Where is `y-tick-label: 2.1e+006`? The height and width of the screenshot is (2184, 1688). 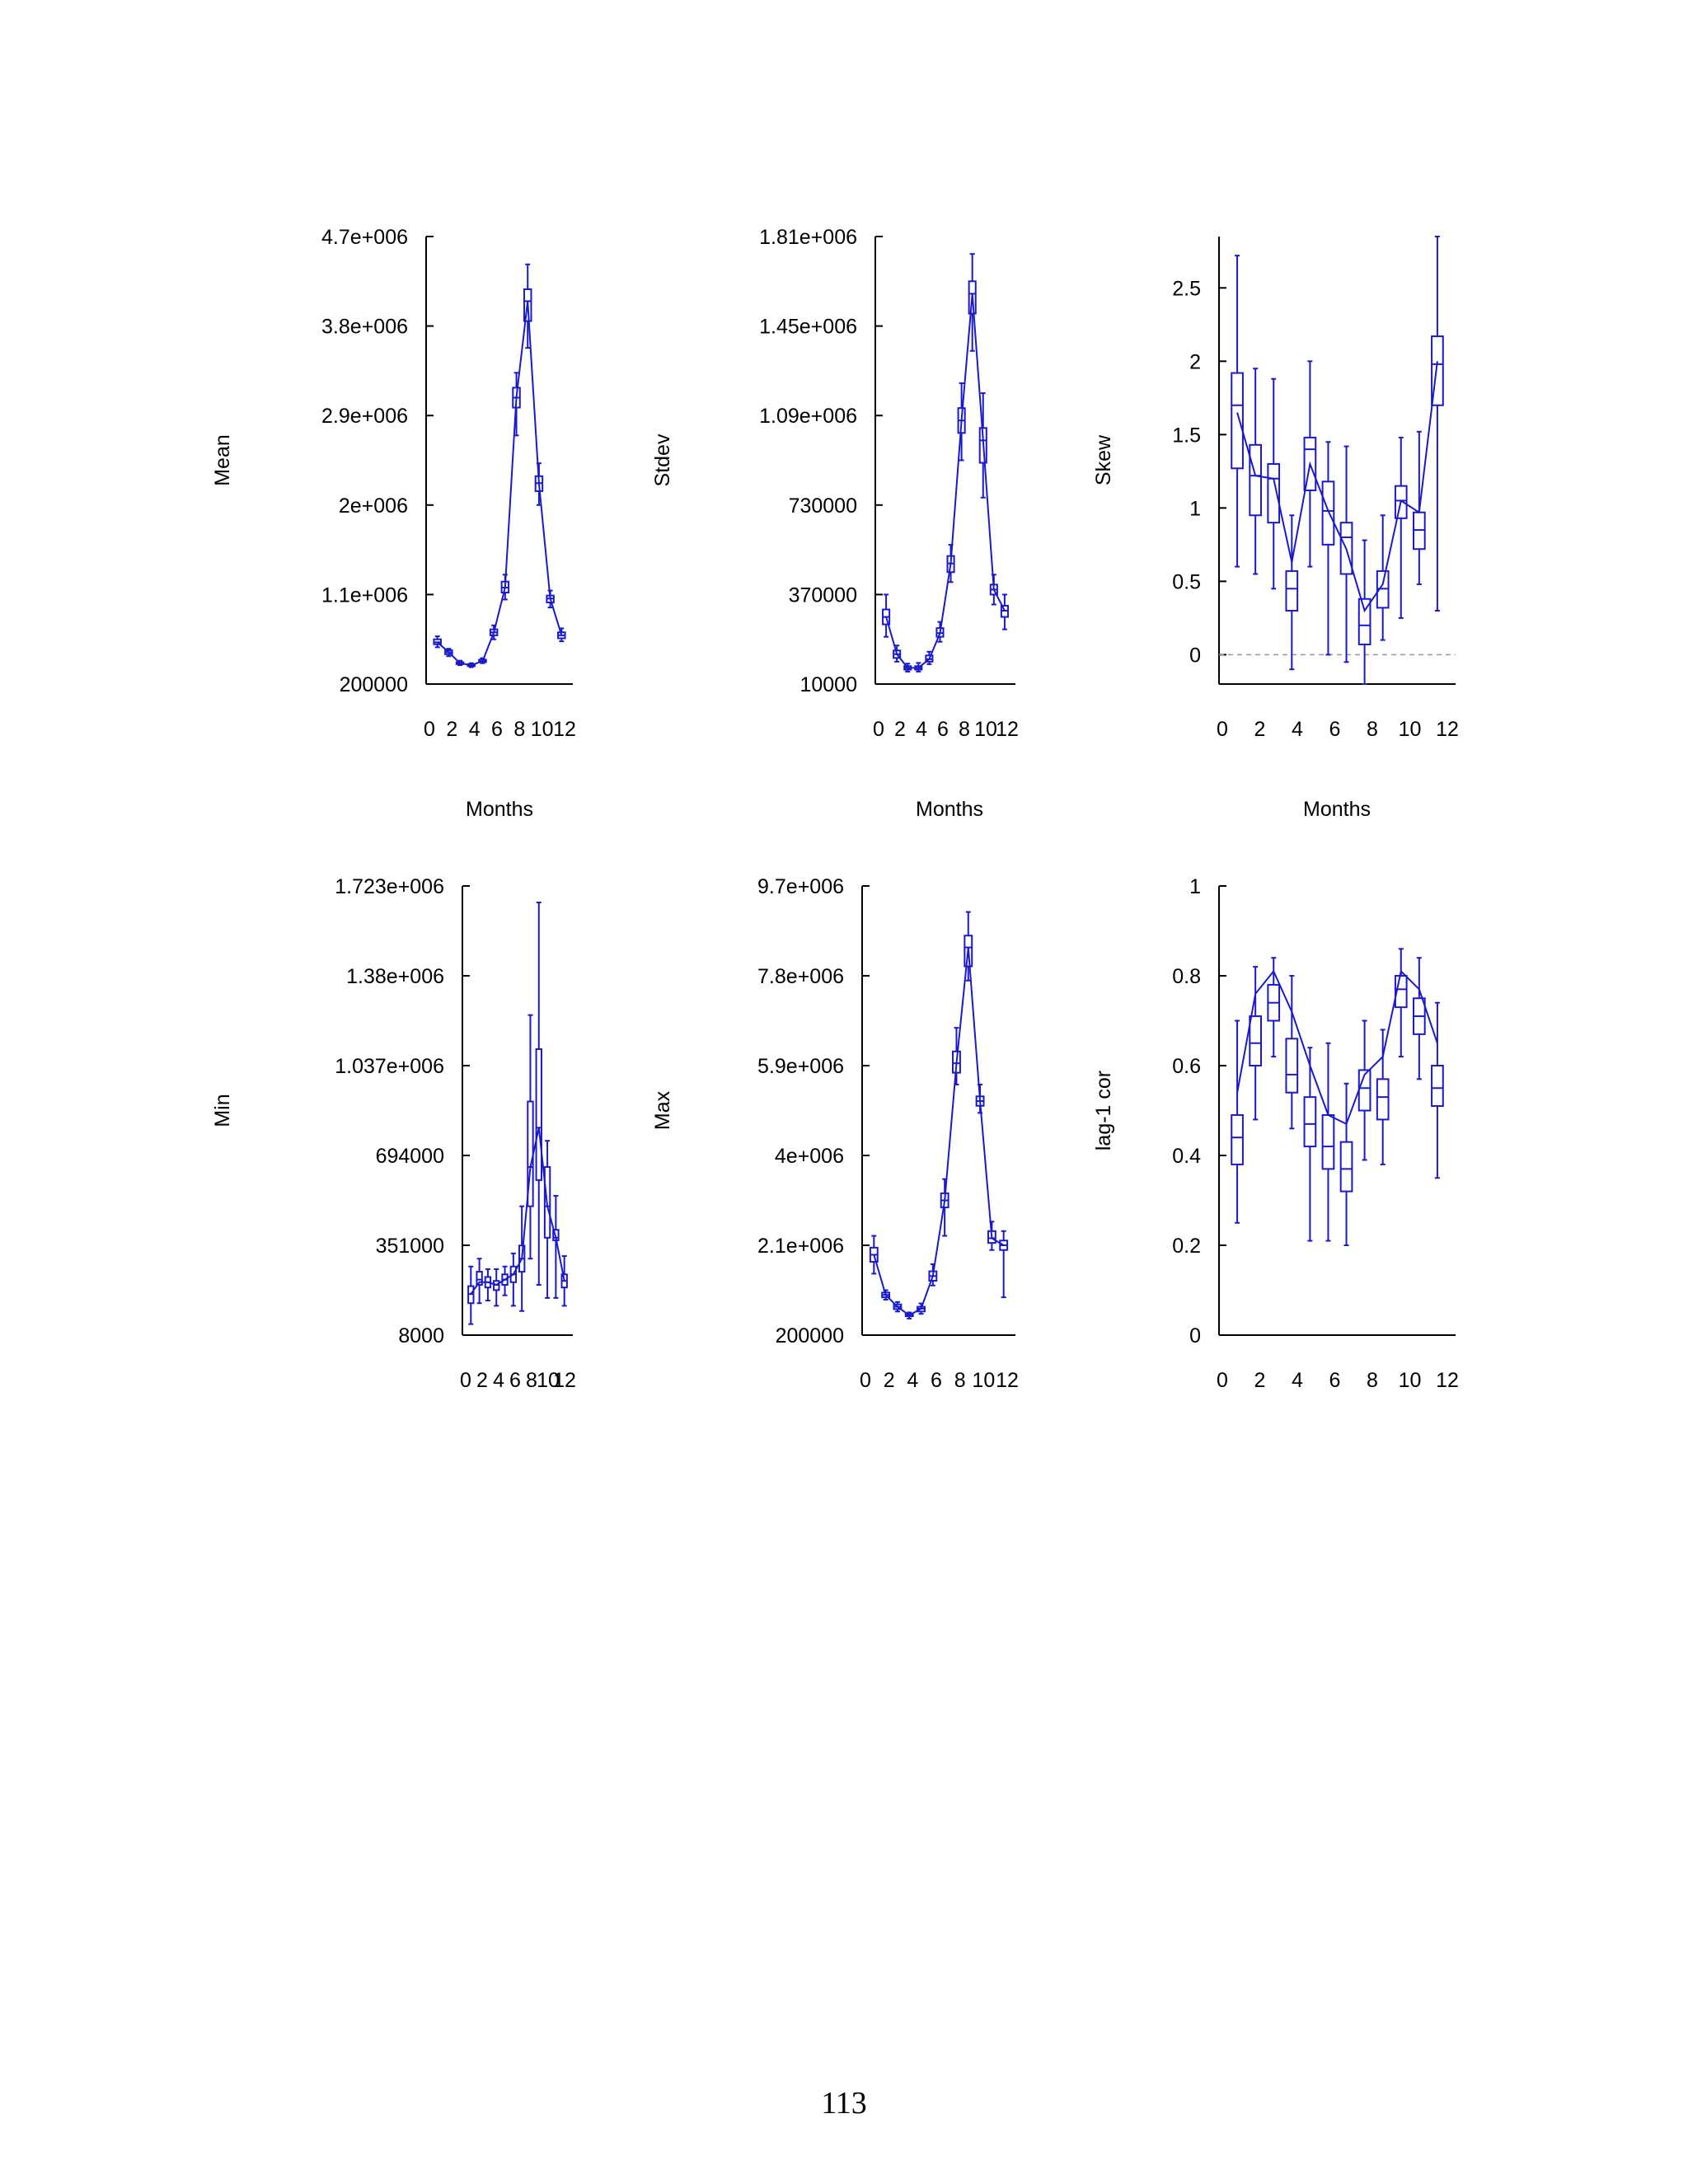
y-tick-label: 2.1e+006 is located at coordinates (800, 1246).